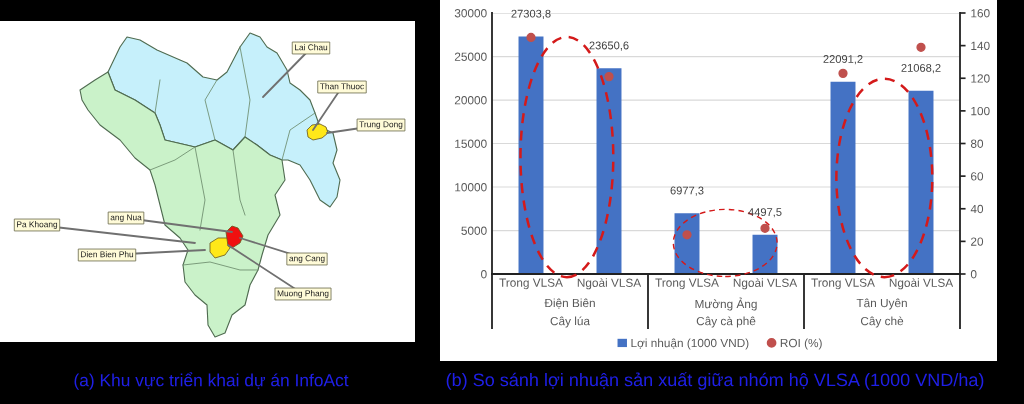 This screenshot has height=404, width=1024. What do you see at coordinates (126, 218) in the screenshot?
I see `text: ang Nua` at bounding box center [126, 218].